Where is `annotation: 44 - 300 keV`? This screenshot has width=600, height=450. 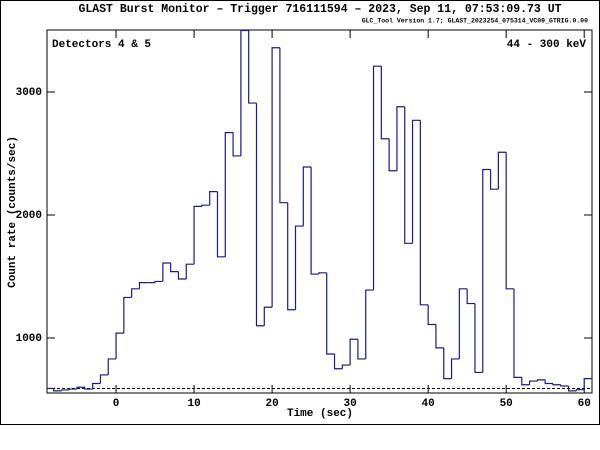 annotation: 44 - 300 keV is located at coordinates (547, 45).